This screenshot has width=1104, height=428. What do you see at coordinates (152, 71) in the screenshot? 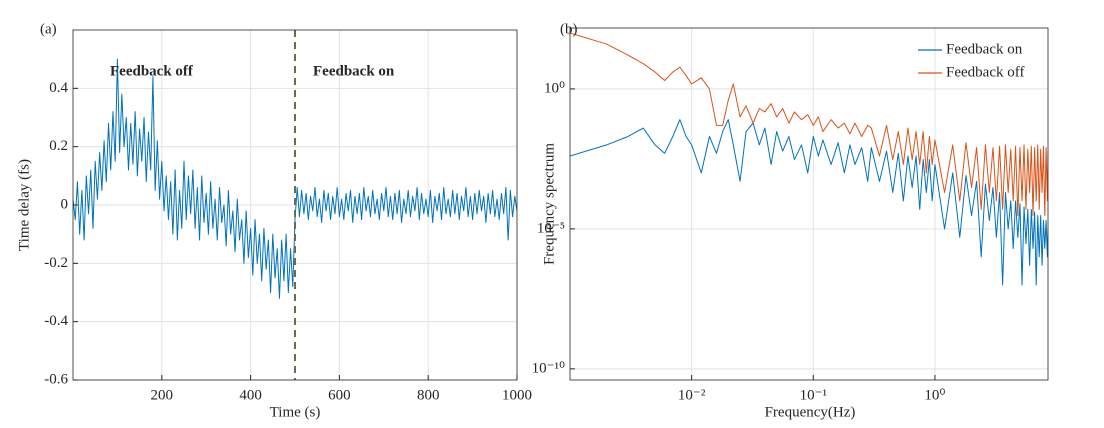
I see `annotation: Feedback off` at bounding box center [152, 71].